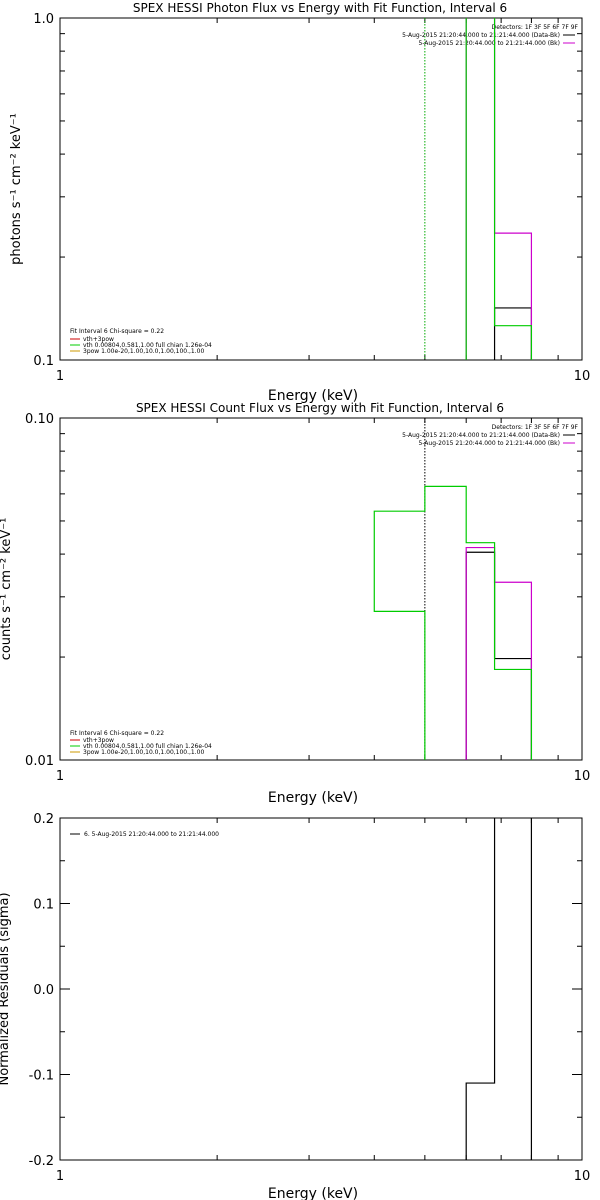  I want to click on count-flux-fit-3pow: 3pow 1.00e-20,1.00,10.0,1.00,100.,1.00, so click(143, 752).